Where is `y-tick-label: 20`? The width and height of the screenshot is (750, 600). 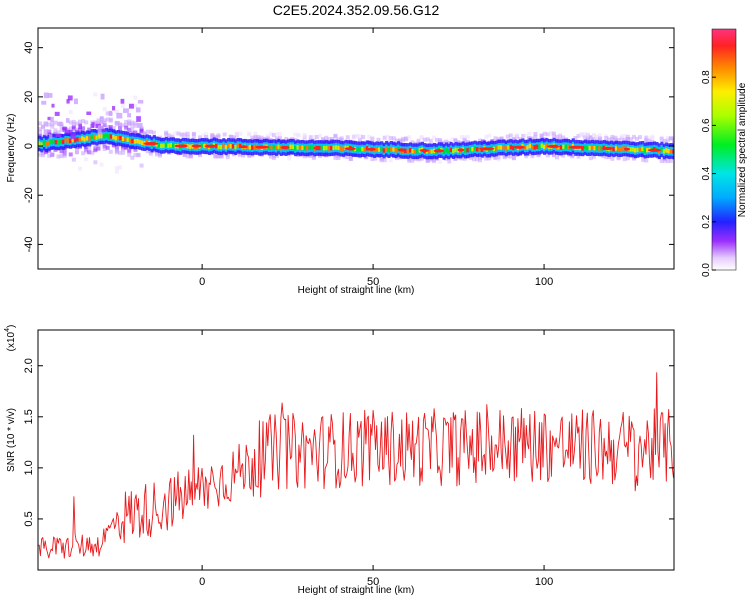
y-tick-label: 20 is located at coordinates (29, 97).